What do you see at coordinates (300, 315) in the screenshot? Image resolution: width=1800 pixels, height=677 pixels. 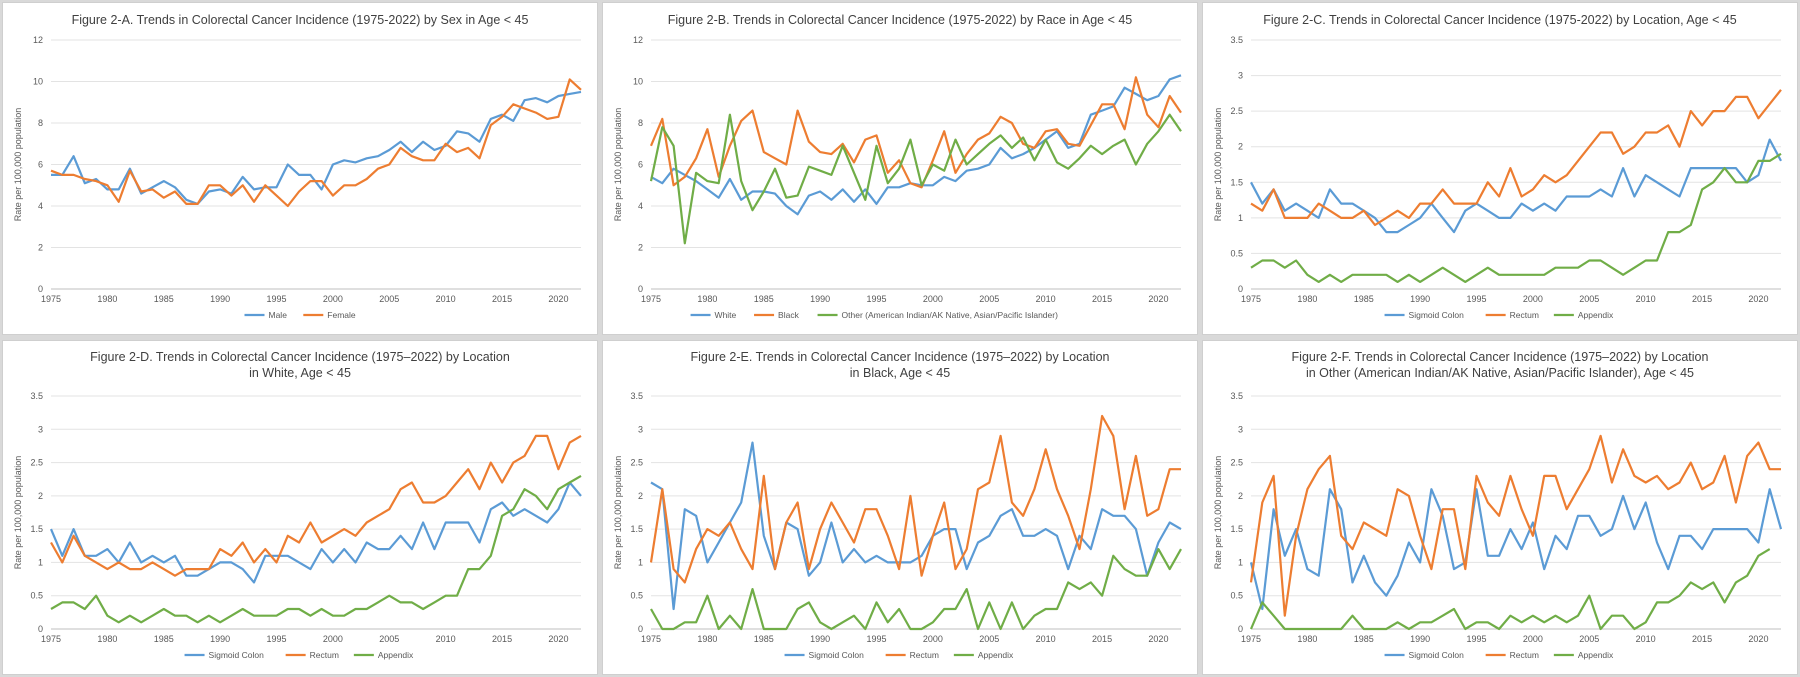 I see `legend: Male Female` at bounding box center [300, 315].